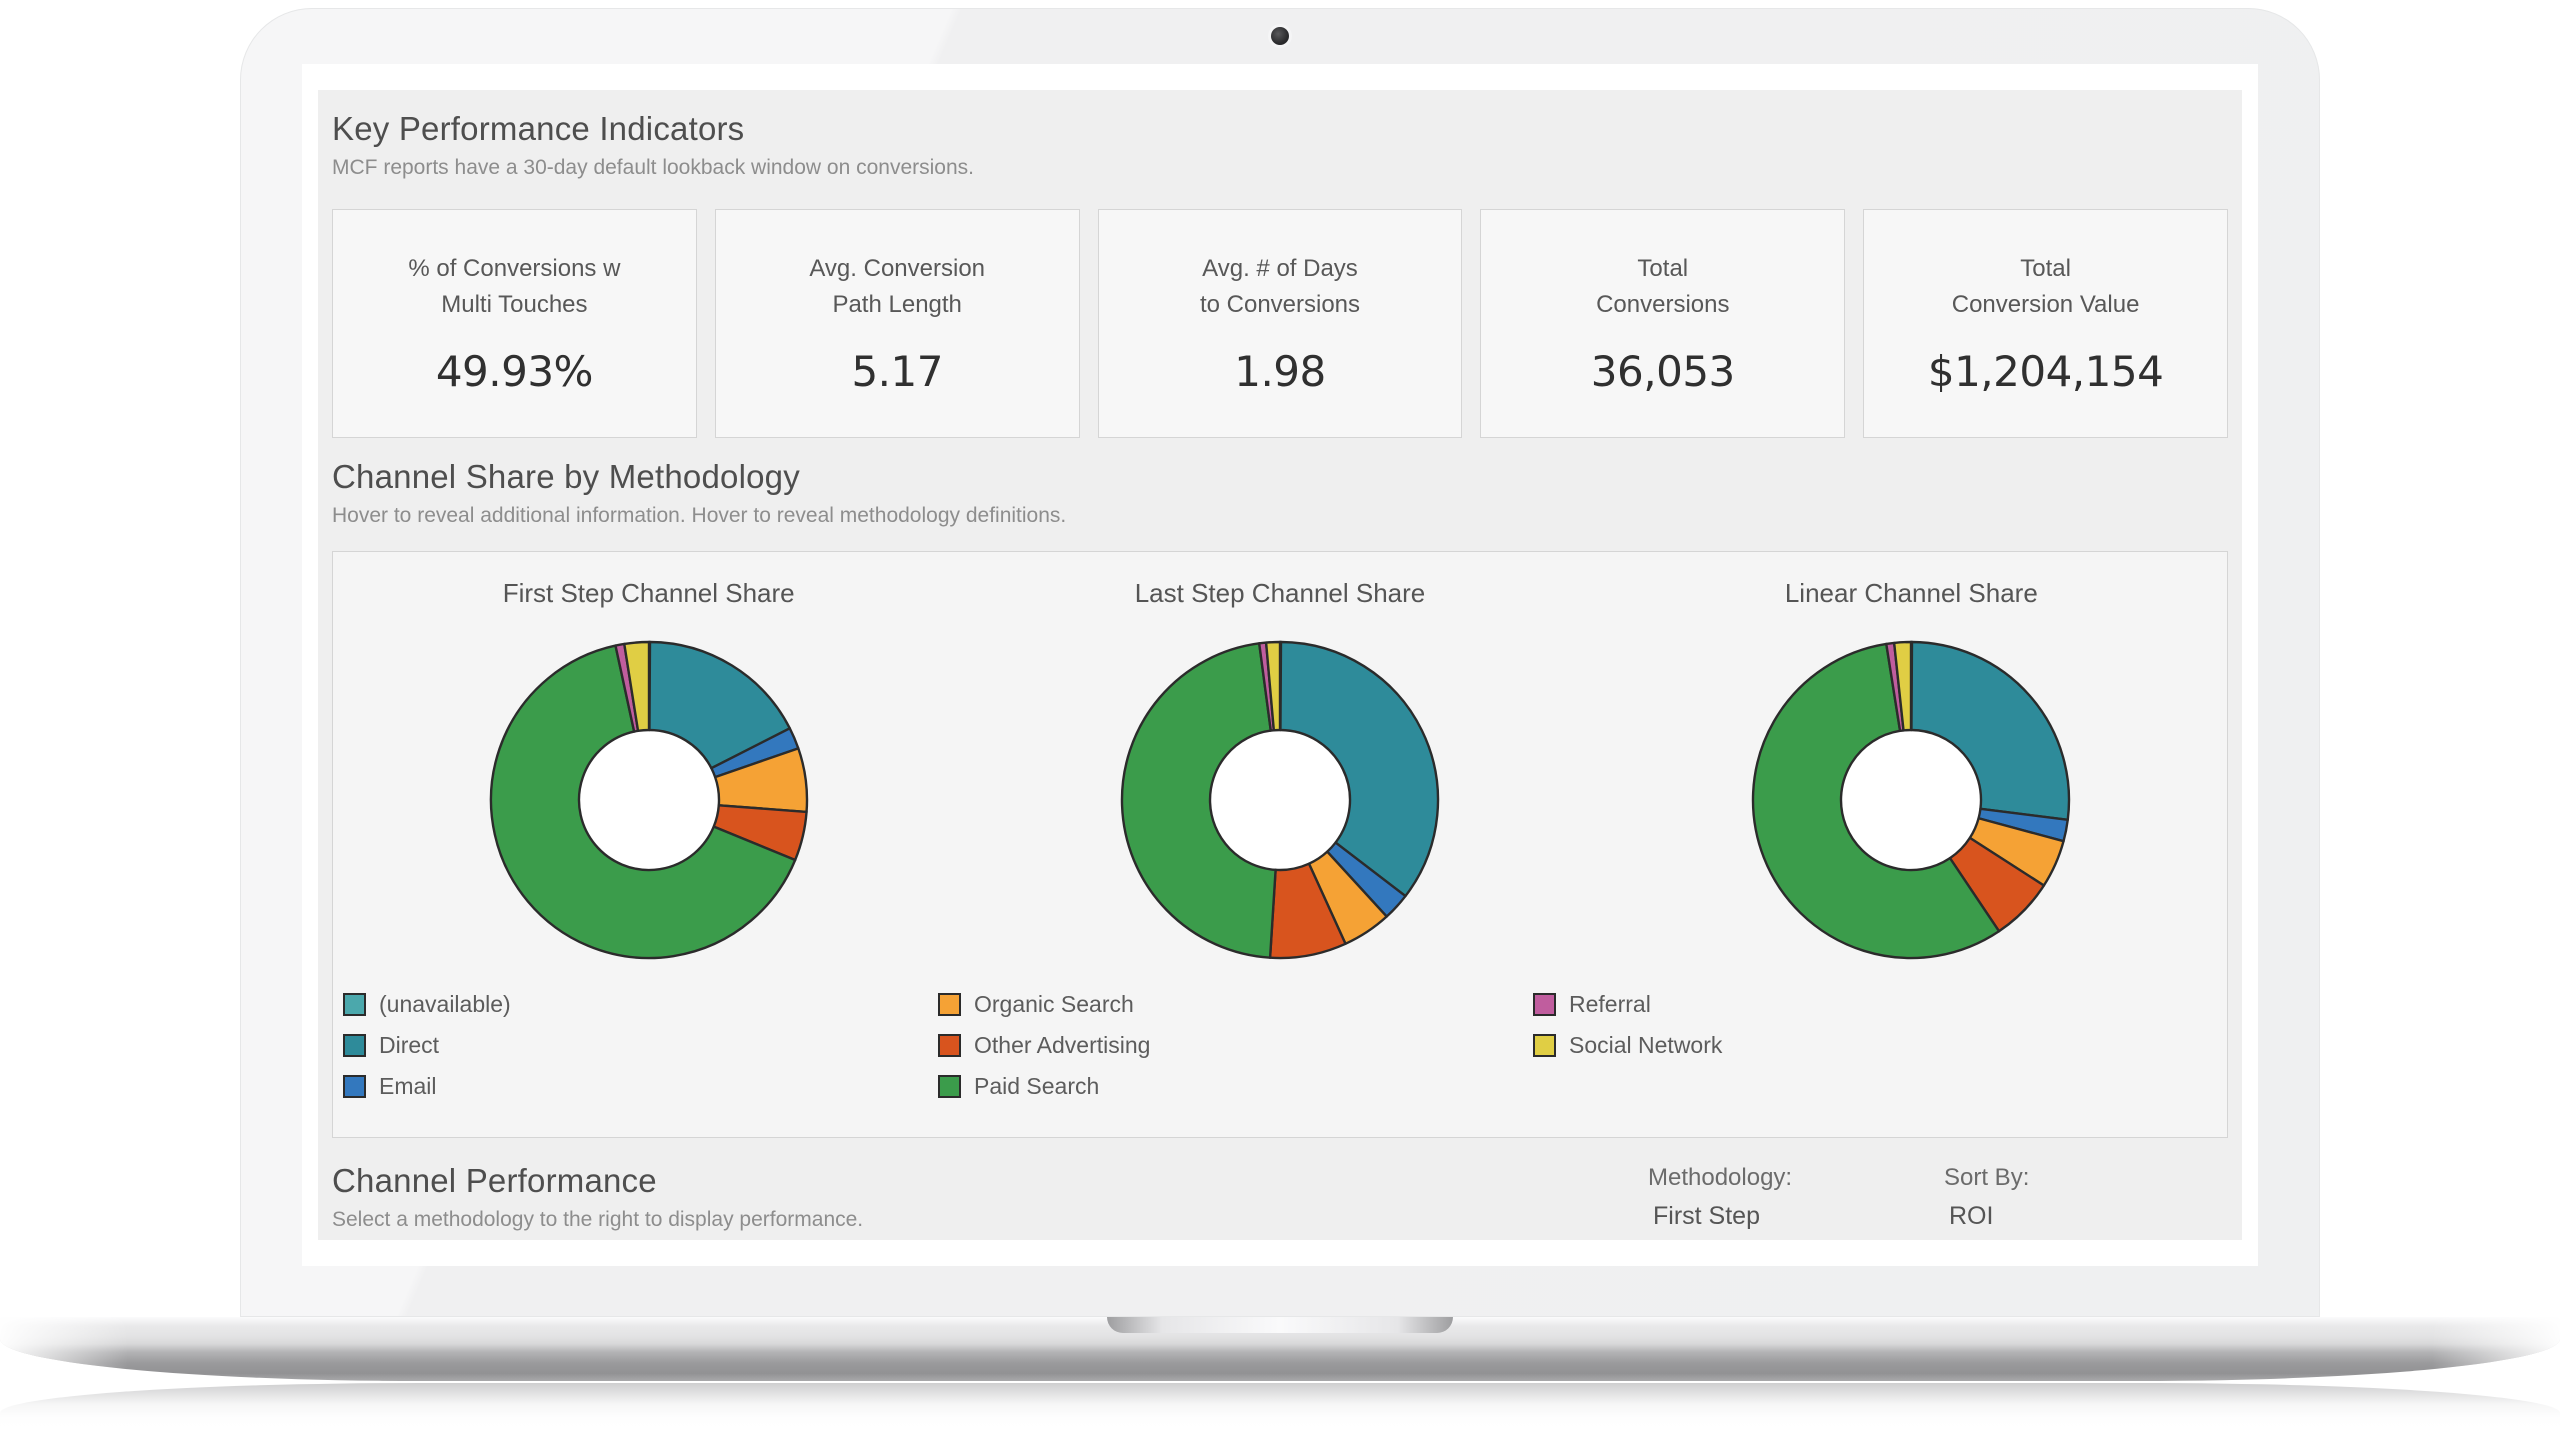 The height and width of the screenshot is (1430, 2560). I want to click on donut-chart-0: First Step Channel Share, so click(648, 758).